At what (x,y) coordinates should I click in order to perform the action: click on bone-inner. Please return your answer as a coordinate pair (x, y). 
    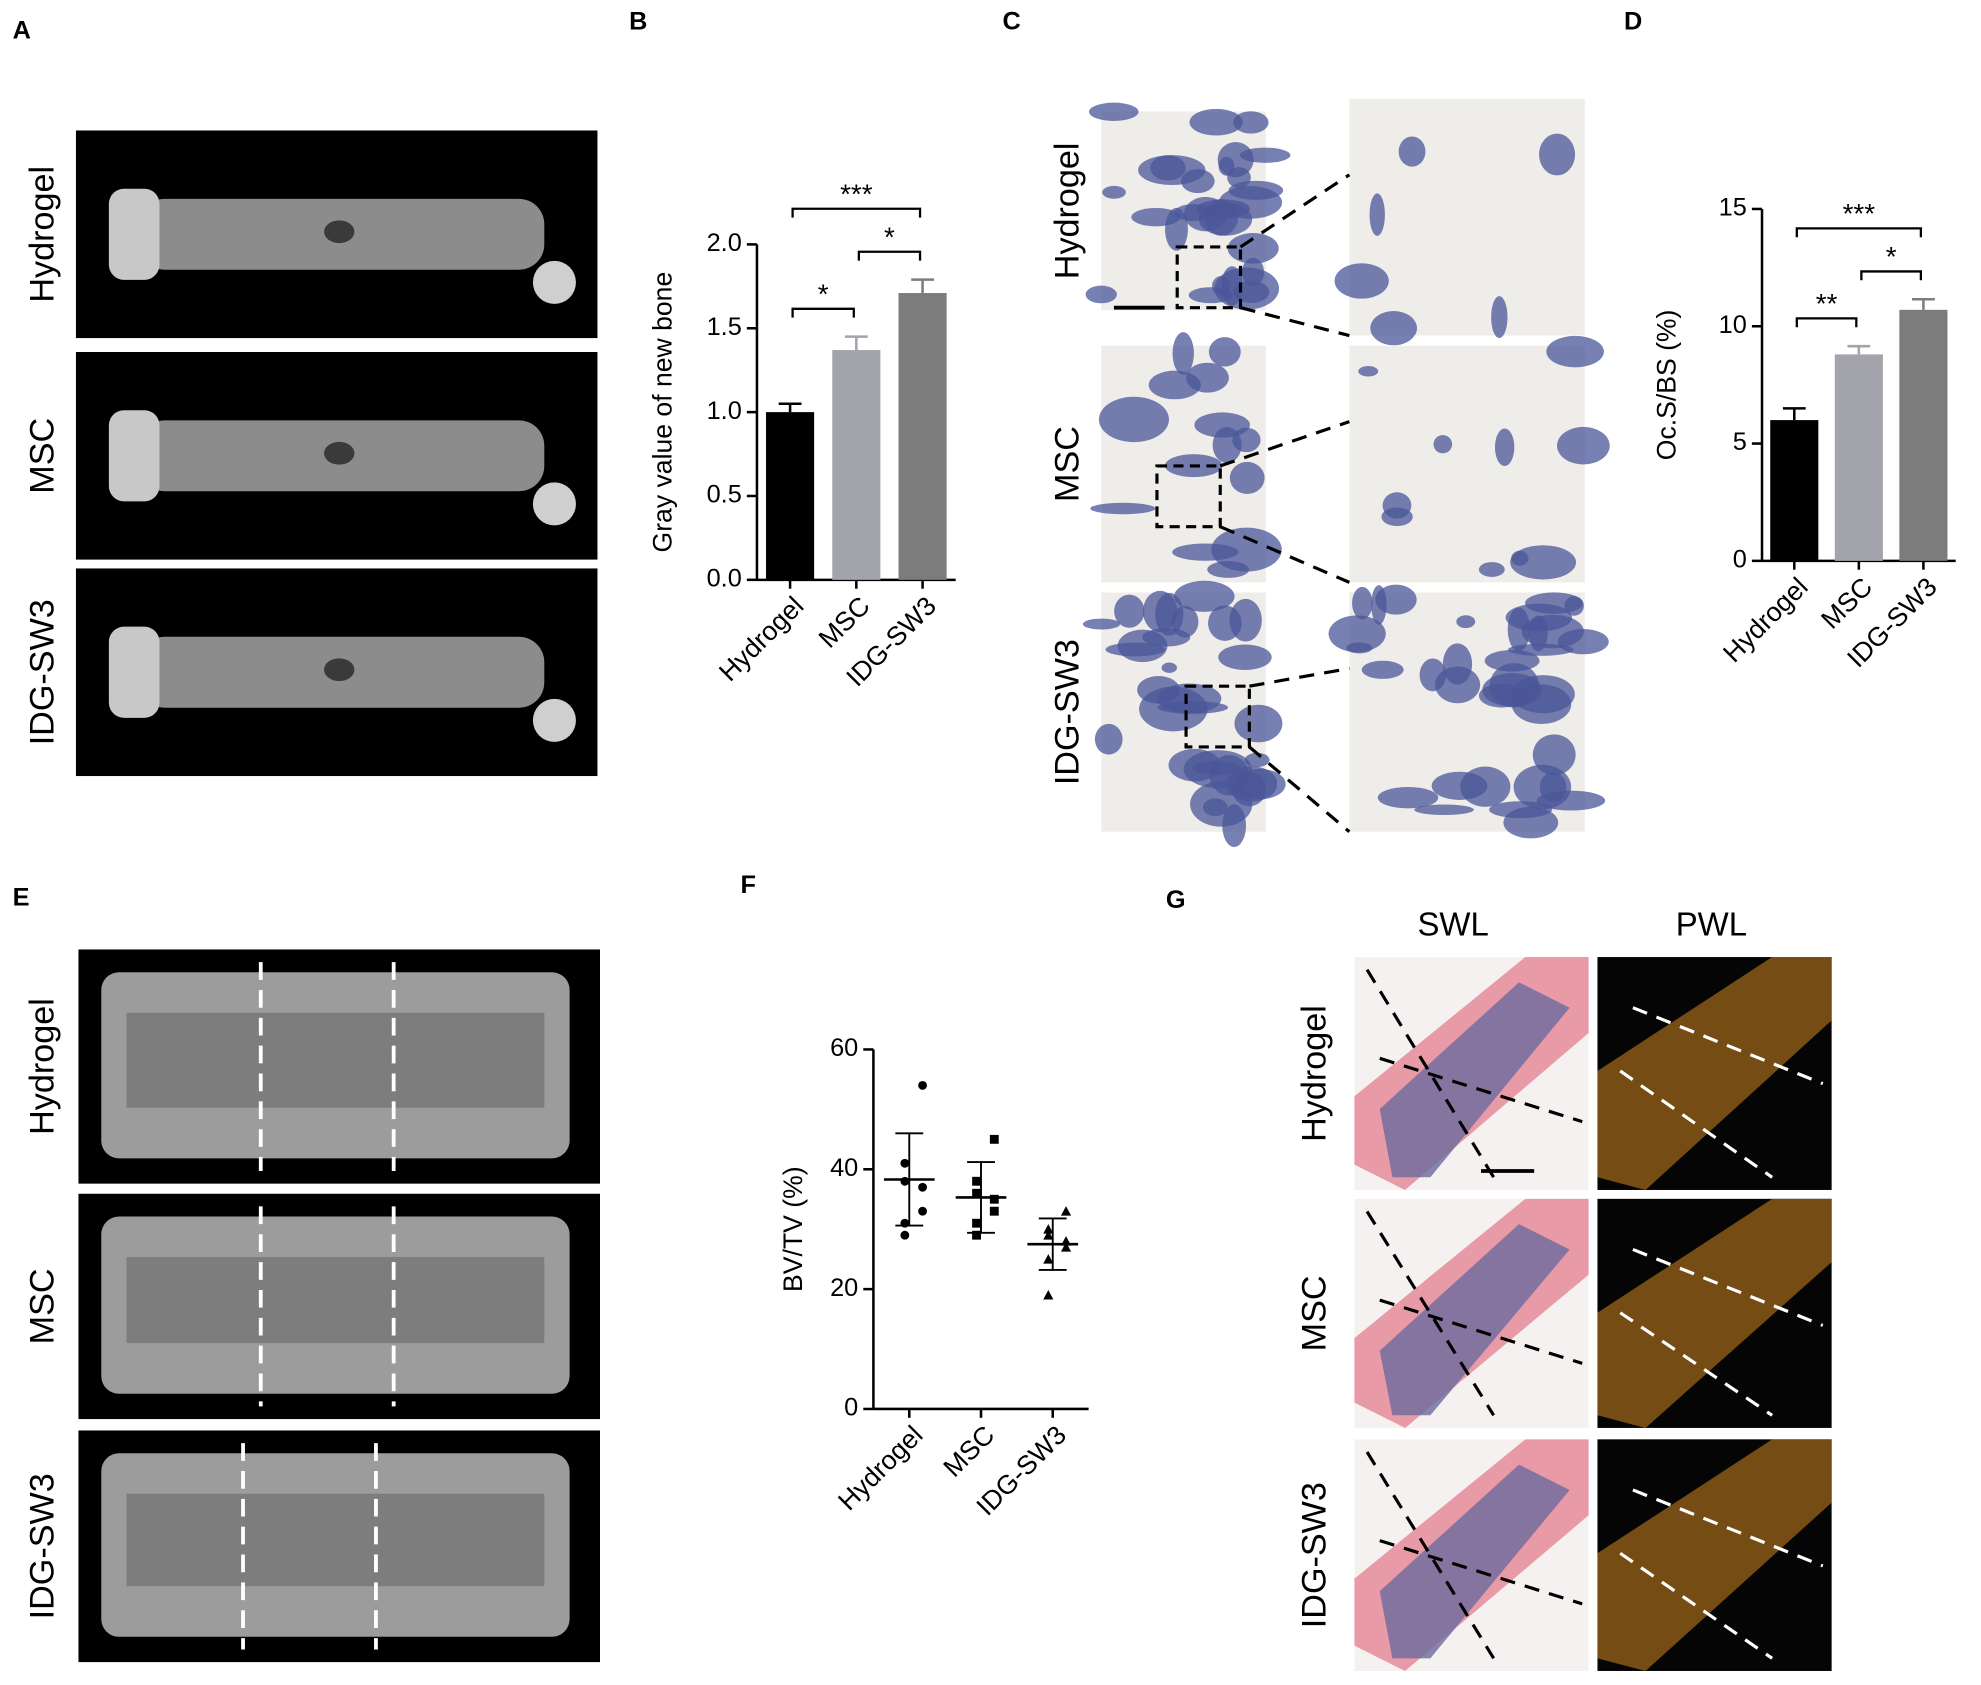
    Looking at the image, I should click on (335, 1300).